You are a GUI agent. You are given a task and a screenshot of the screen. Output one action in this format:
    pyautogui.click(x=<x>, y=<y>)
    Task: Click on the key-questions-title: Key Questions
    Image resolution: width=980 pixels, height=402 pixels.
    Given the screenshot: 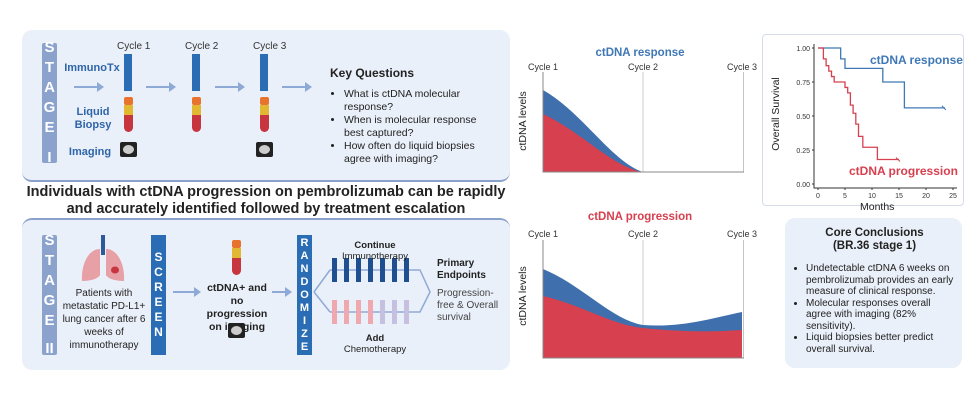 What is the action you would take?
    pyautogui.click(x=372, y=73)
    